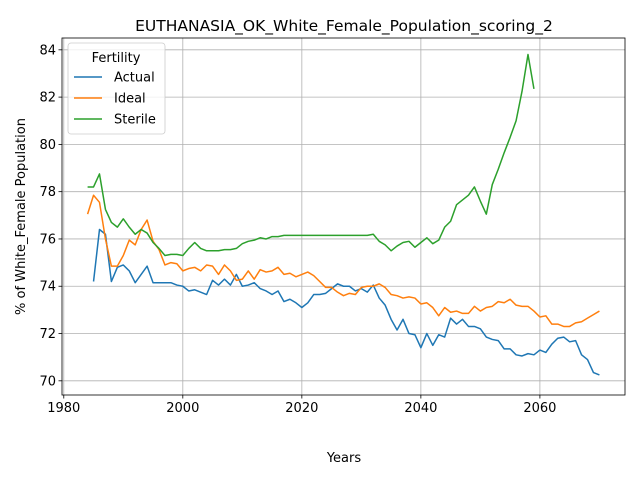  Describe the element at coordinates (47, 381) in the screenshot. I see `y-tick-label: 70` at that location.